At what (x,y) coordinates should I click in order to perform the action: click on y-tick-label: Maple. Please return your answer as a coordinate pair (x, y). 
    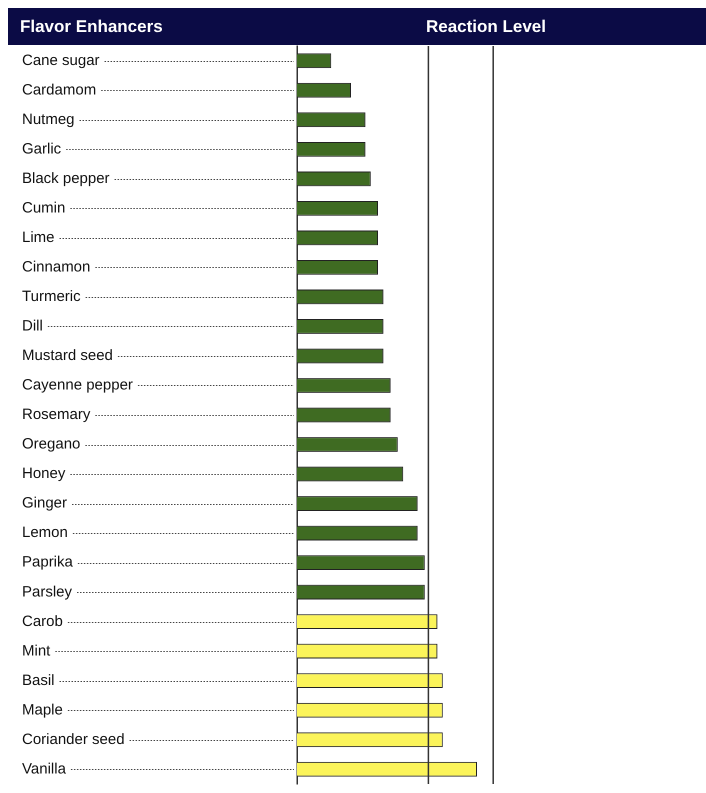
    Looking at the image, I should click on (42, 709).